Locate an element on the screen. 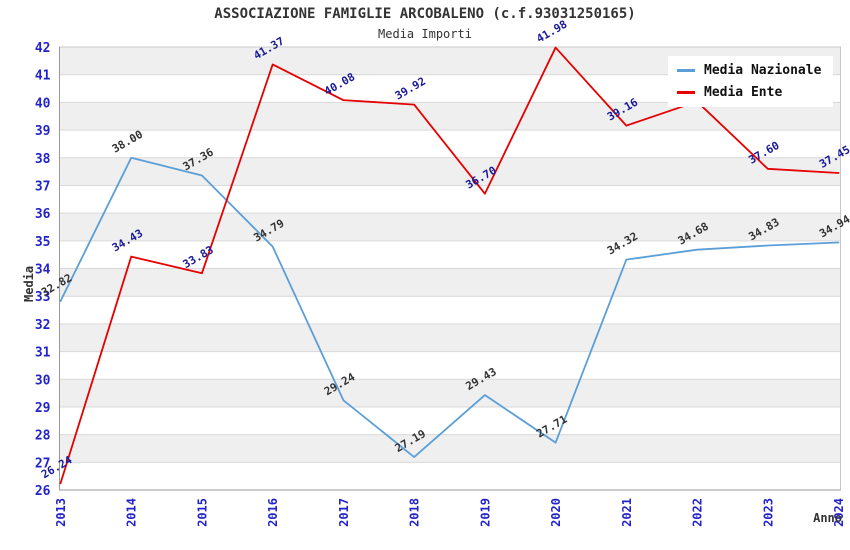 The image size is (850, 550). y-tick-label: 36 is located at coordinates (43, 214).